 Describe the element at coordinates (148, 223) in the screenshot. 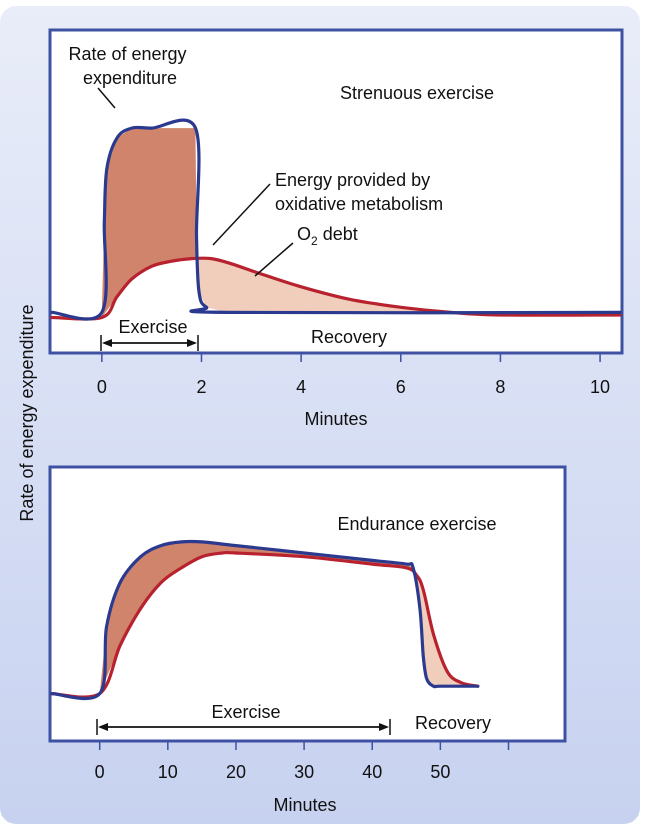

I see `exercise-area` at that location.